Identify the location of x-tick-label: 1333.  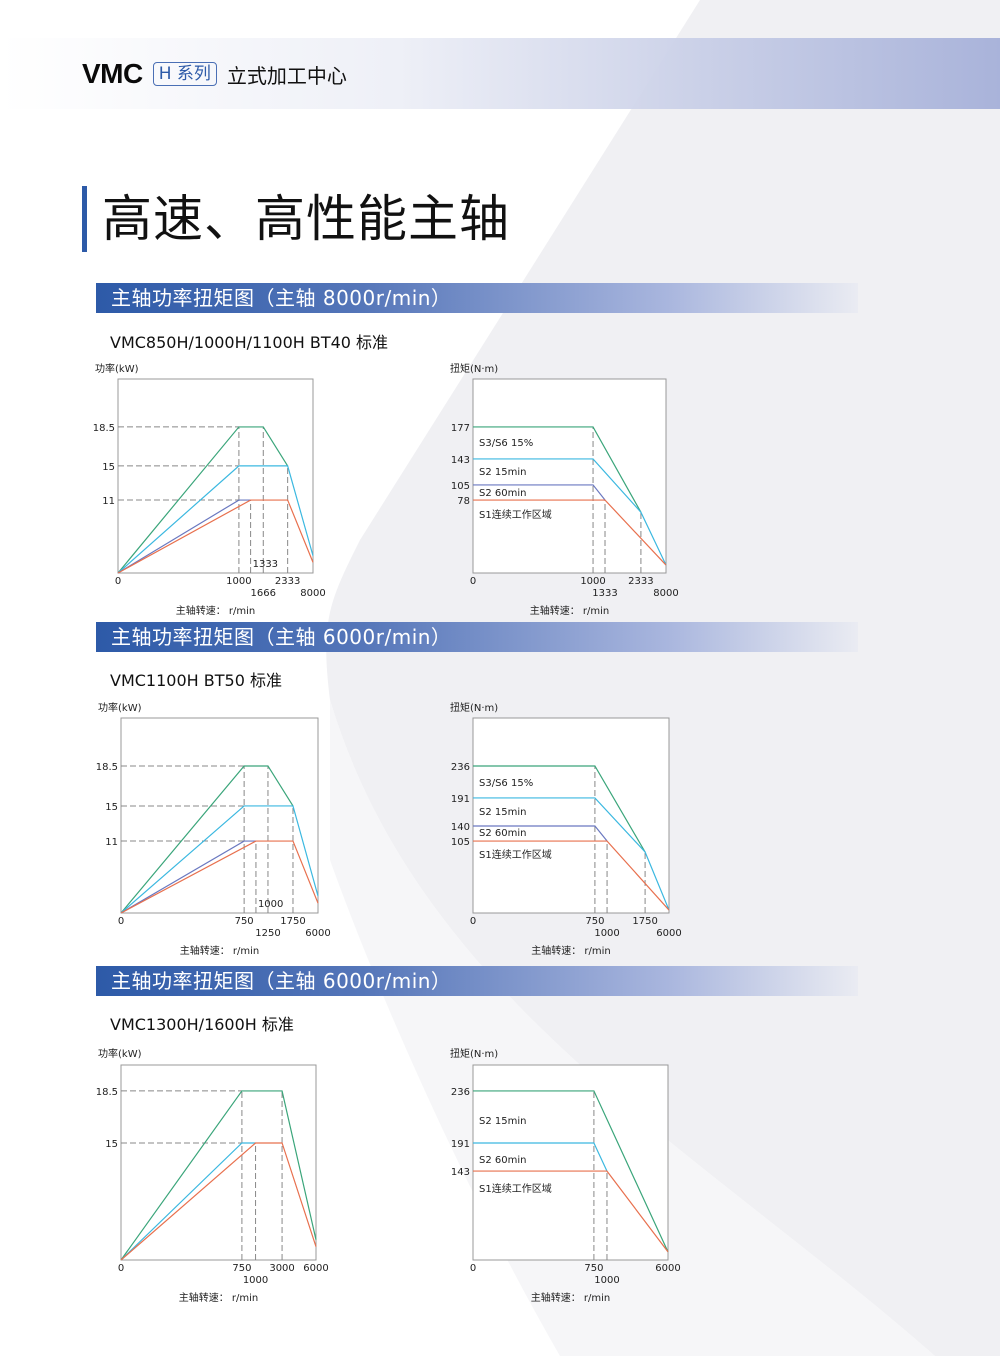
(265, 564).